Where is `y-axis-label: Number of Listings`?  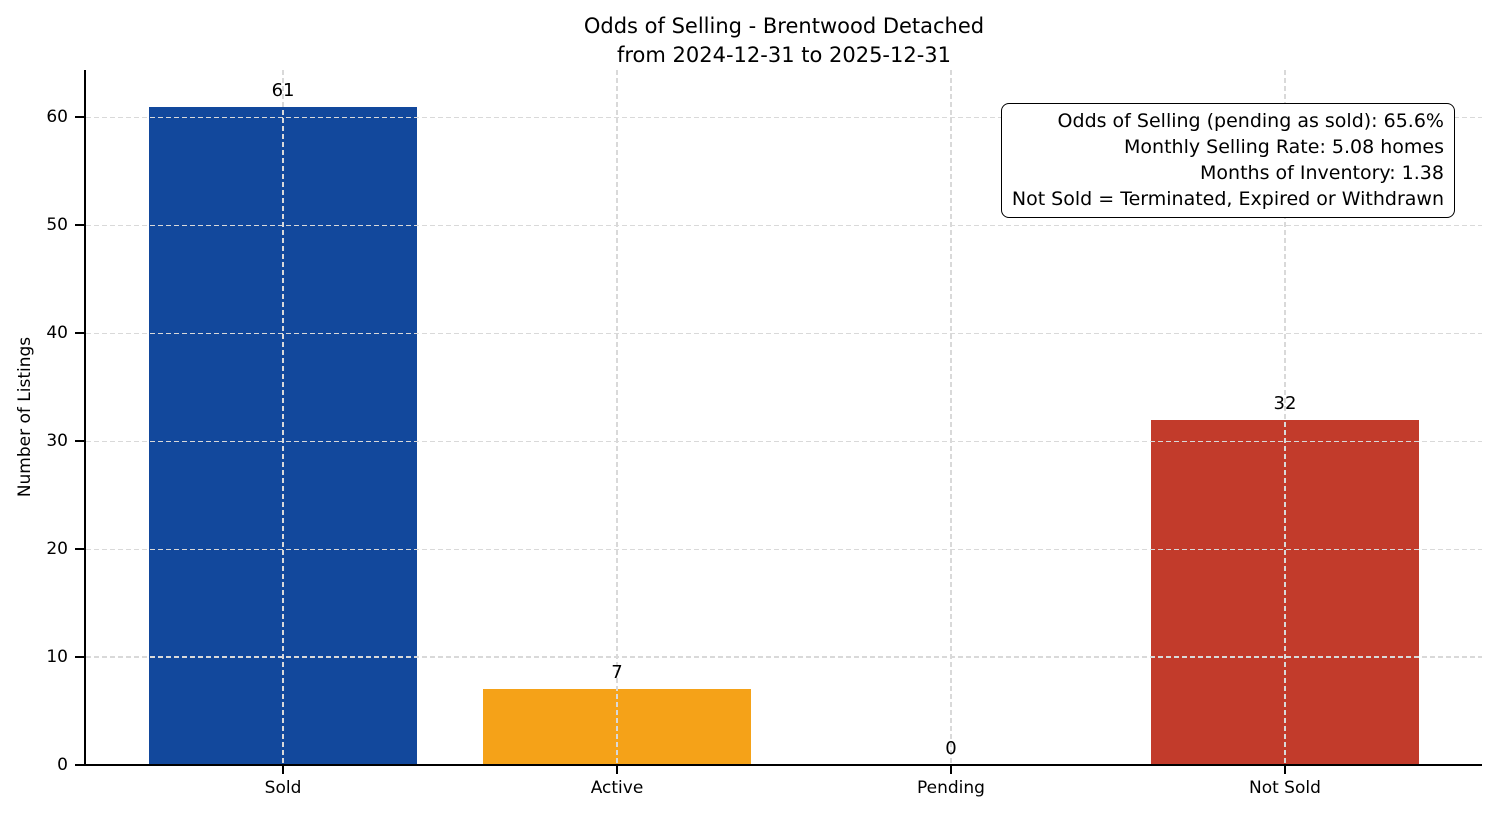
y-axis-label: Number of Listings is located at coordinates (25, 417).